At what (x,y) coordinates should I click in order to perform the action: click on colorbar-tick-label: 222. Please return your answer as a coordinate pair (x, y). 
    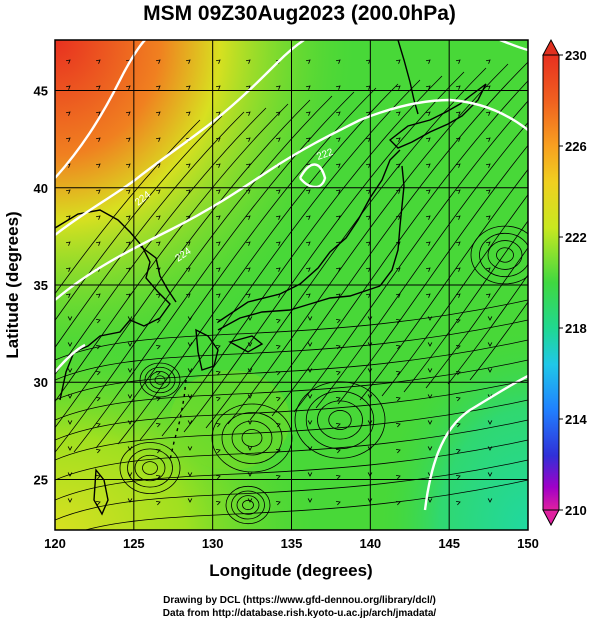
    Looking at the image, I should click on (576, 237).